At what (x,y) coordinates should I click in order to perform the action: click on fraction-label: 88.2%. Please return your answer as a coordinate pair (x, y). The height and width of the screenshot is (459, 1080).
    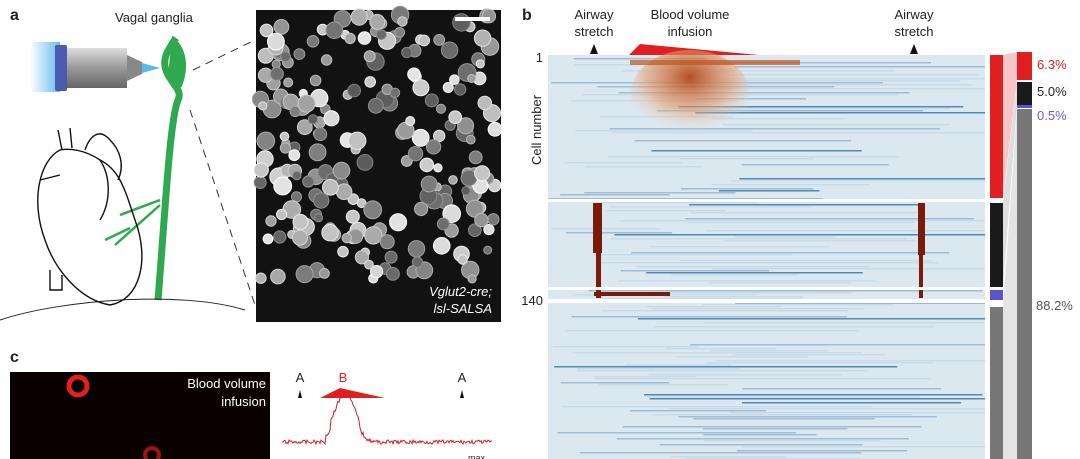
    Looking at the image, I should click on (1054, 305).